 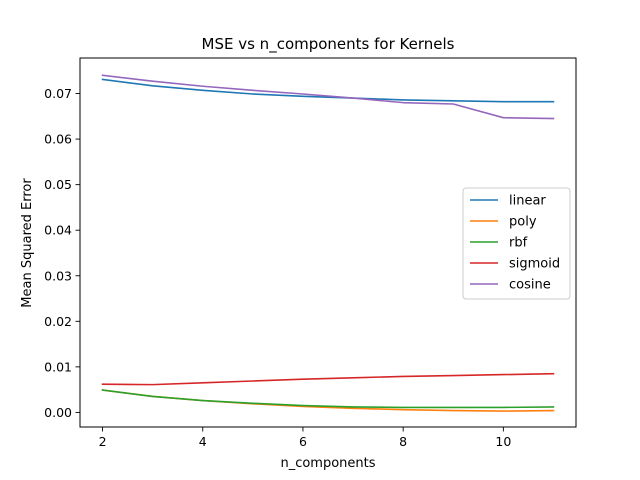 What do you see at coordinates (534, 264) in the screenshot?
I see `legend-label-sigmoid: sigmoid` at bounding box center [534, 264].